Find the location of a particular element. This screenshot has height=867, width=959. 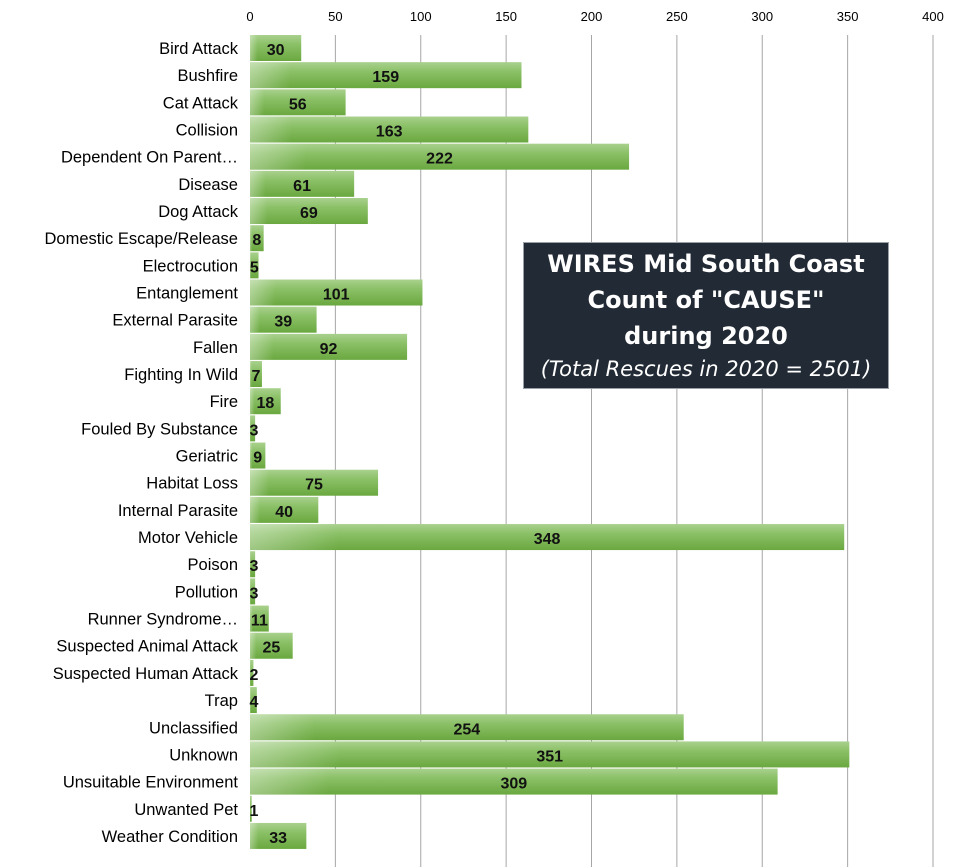

value-label: 75 is located at coordinates (314, 485).